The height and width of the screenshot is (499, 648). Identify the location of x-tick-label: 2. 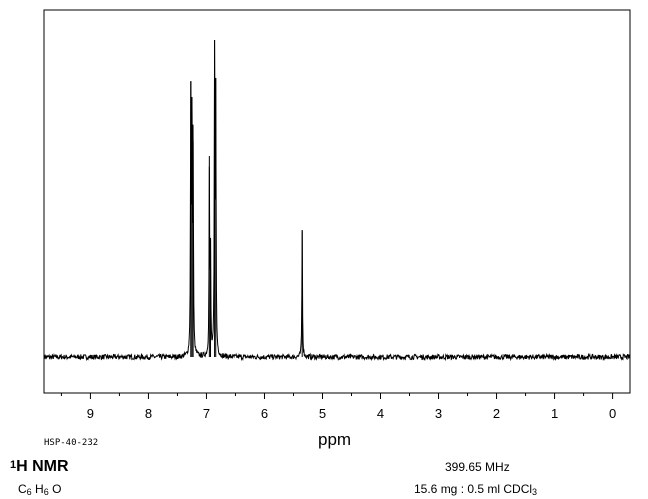
(496, 413).